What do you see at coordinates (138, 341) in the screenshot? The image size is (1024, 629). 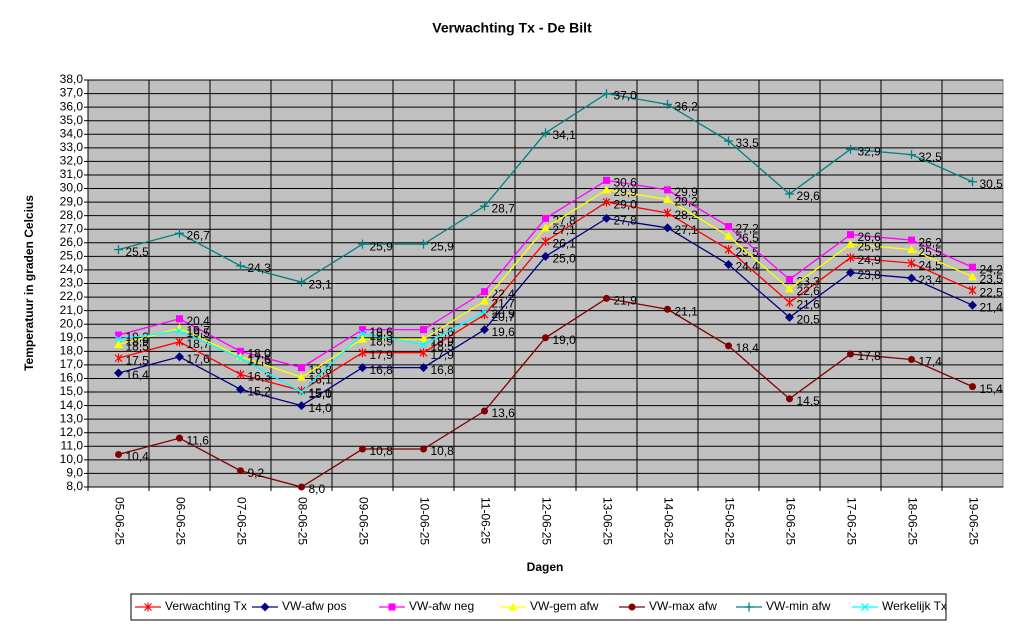 I see `data-label: 18,9` at bounding box center [138, 341].